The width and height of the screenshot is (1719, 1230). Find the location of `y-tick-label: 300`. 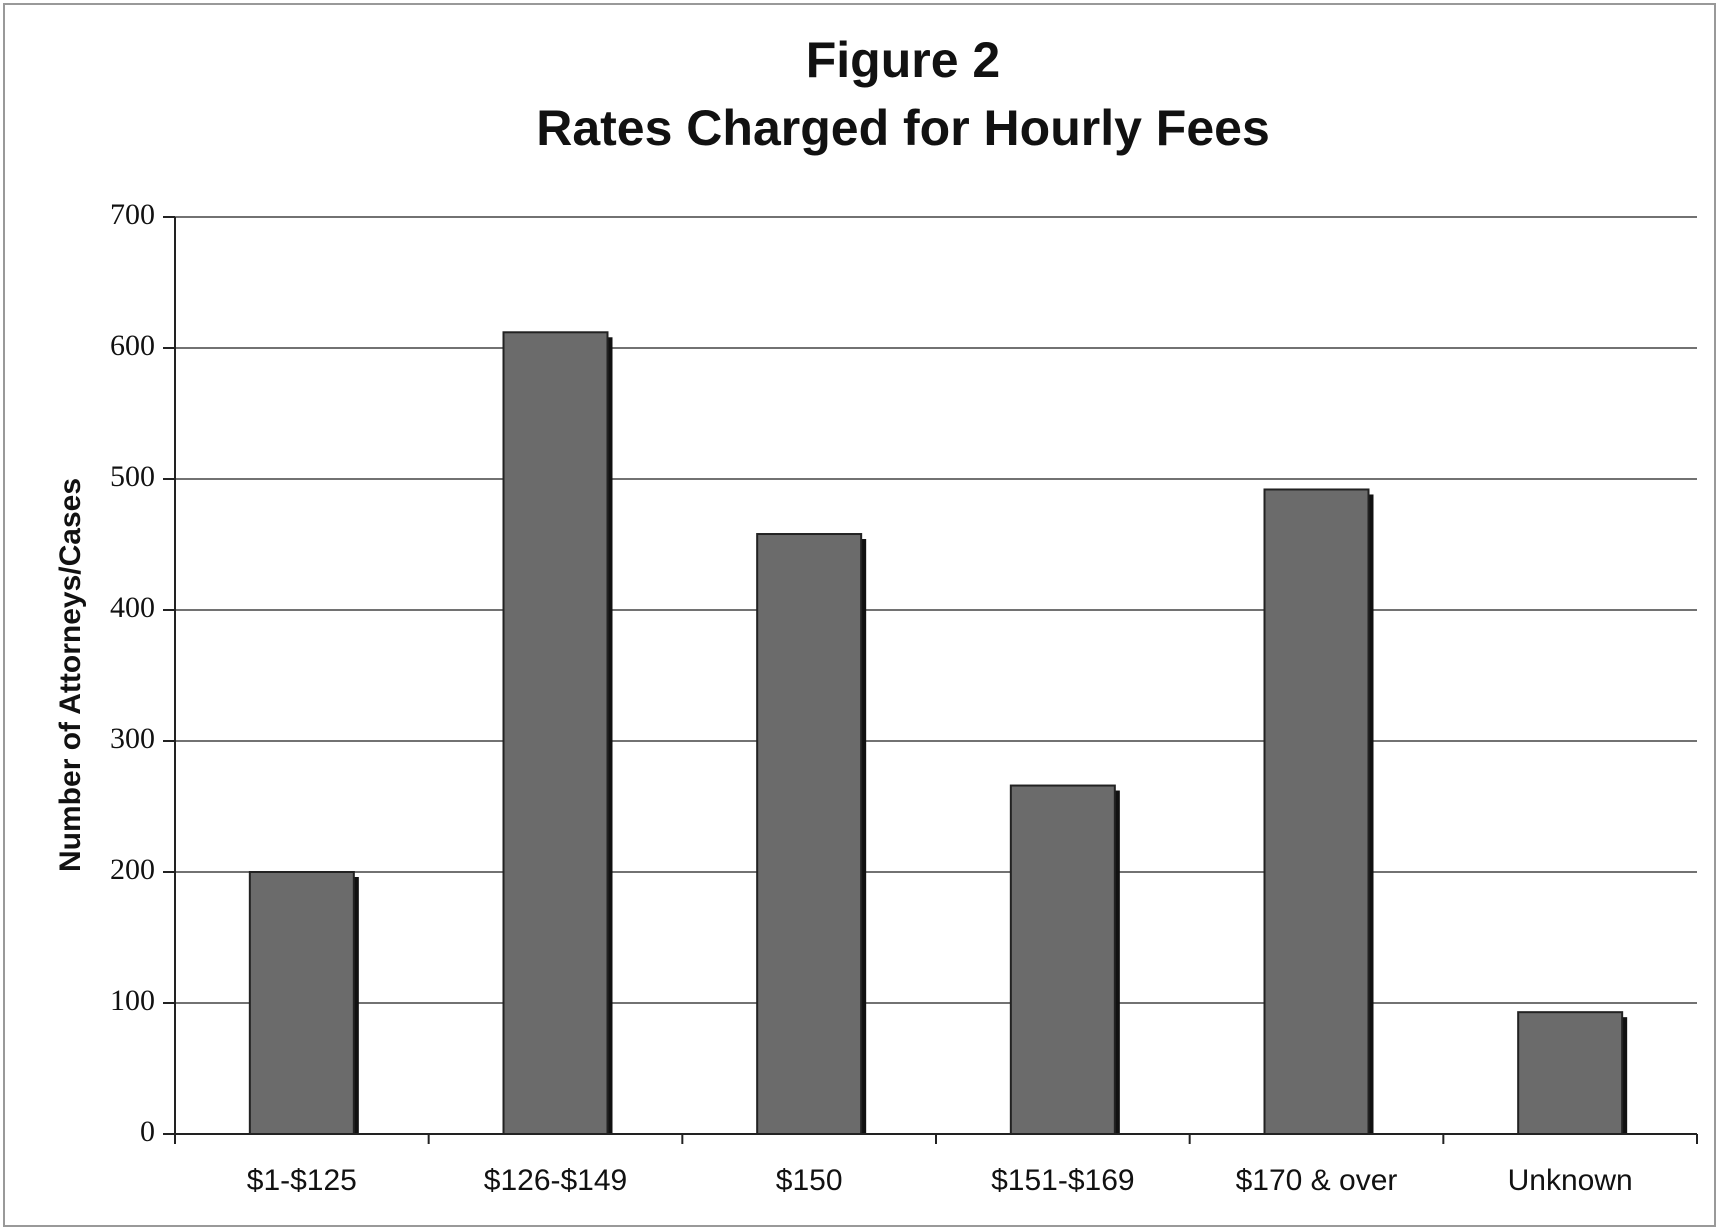

y-tick-label: 300 is located at coordinates (132, 738).